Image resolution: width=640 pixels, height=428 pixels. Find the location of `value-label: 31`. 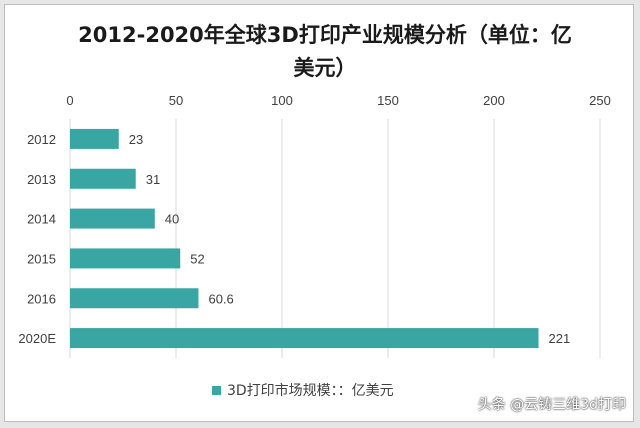

value-label: 31 is located at coordinates (153, 179).